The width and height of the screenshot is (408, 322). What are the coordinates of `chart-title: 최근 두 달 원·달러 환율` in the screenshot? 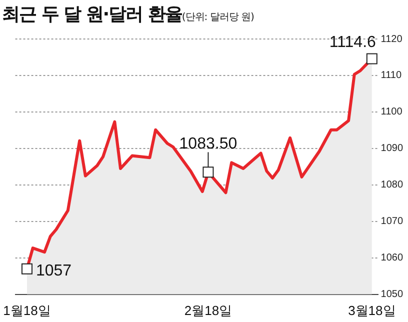 It's located at (92, 14).